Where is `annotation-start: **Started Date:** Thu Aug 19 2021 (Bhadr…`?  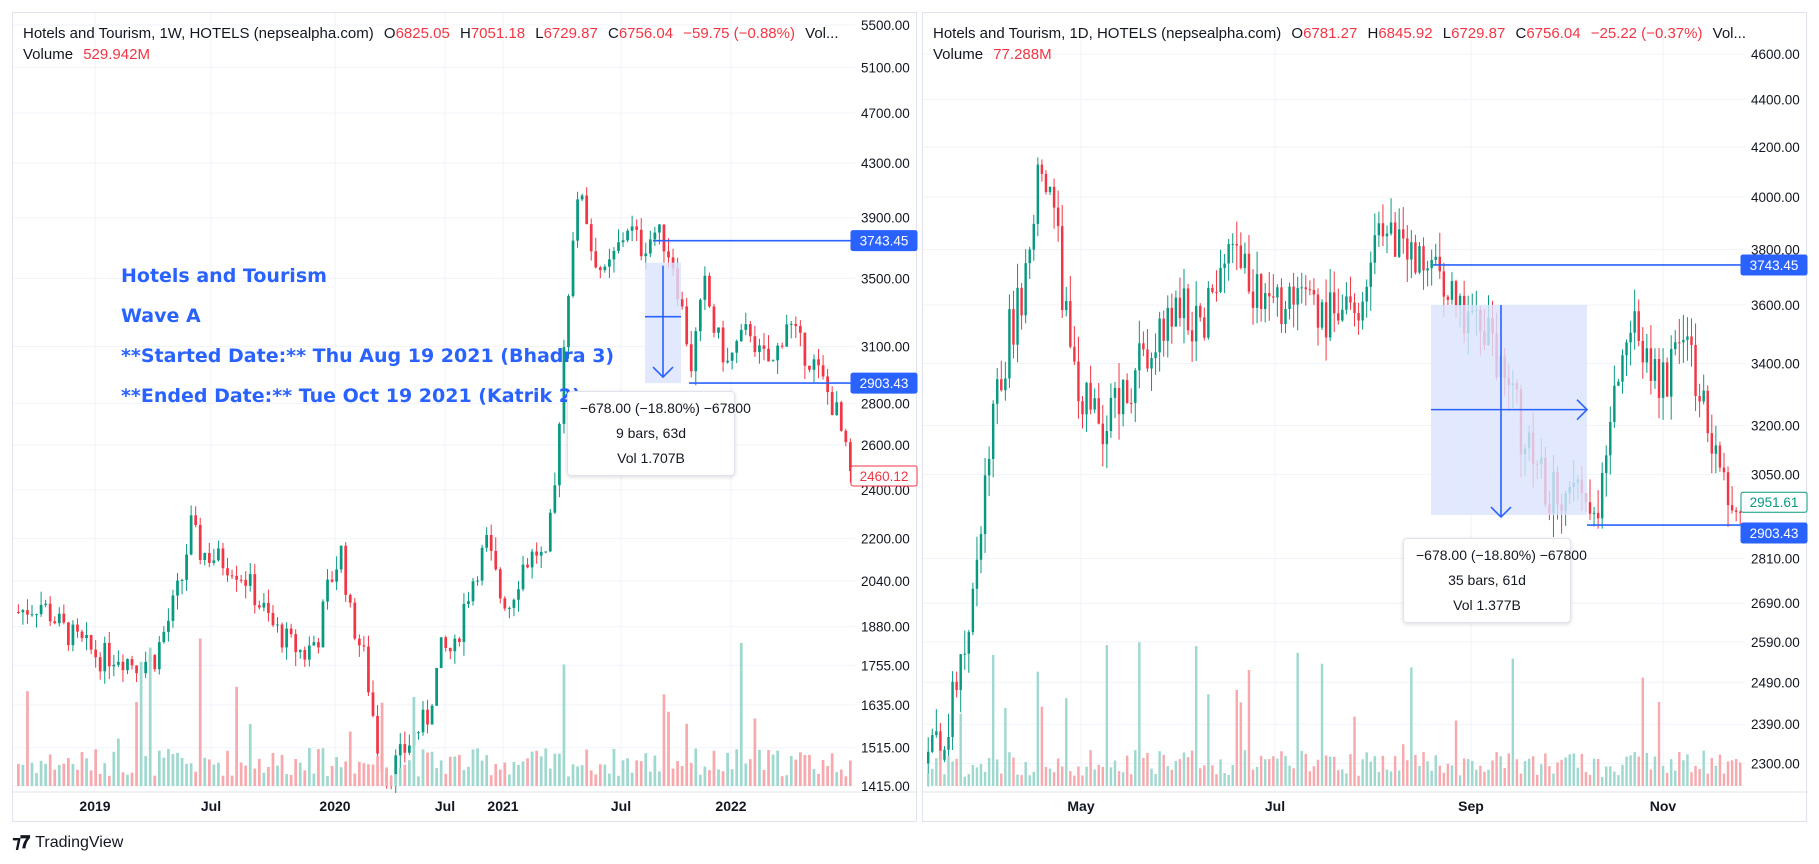 annotation-start: **Started Date:** Thu Aug 19 2021 (Bhadr… is located at coordinates (368, 356).